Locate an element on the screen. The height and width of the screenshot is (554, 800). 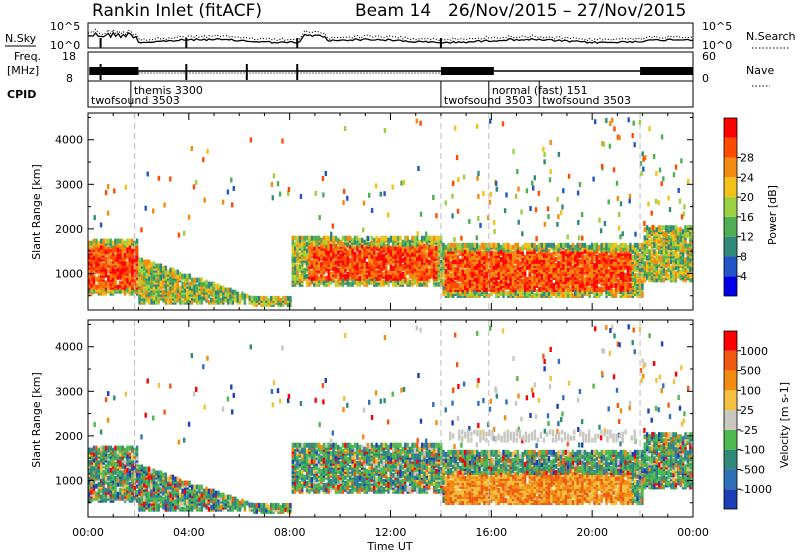
nsky-line is located at coordinates (390, 38).